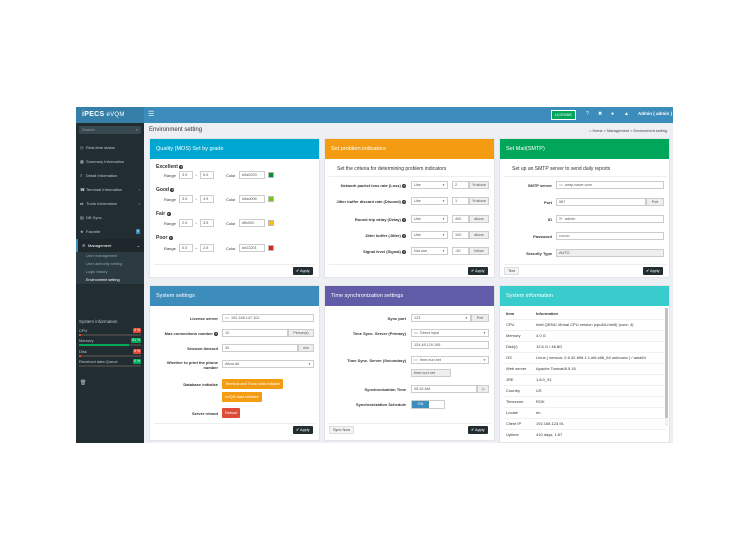 The height and width of the screenshot is (550, 750). What do you see at coordinates (110, 217) in the screenshot?
I see `sidebar-item-dbsync: ▤ DB Sync.` at bounding box center [110, 217].